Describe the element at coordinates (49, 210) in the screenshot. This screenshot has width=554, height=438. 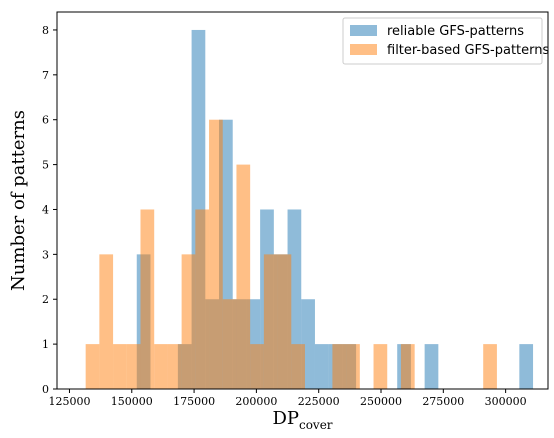
I see `y-axis-ticks: 0 1 2 3 4 5 6 7 8` at that location.